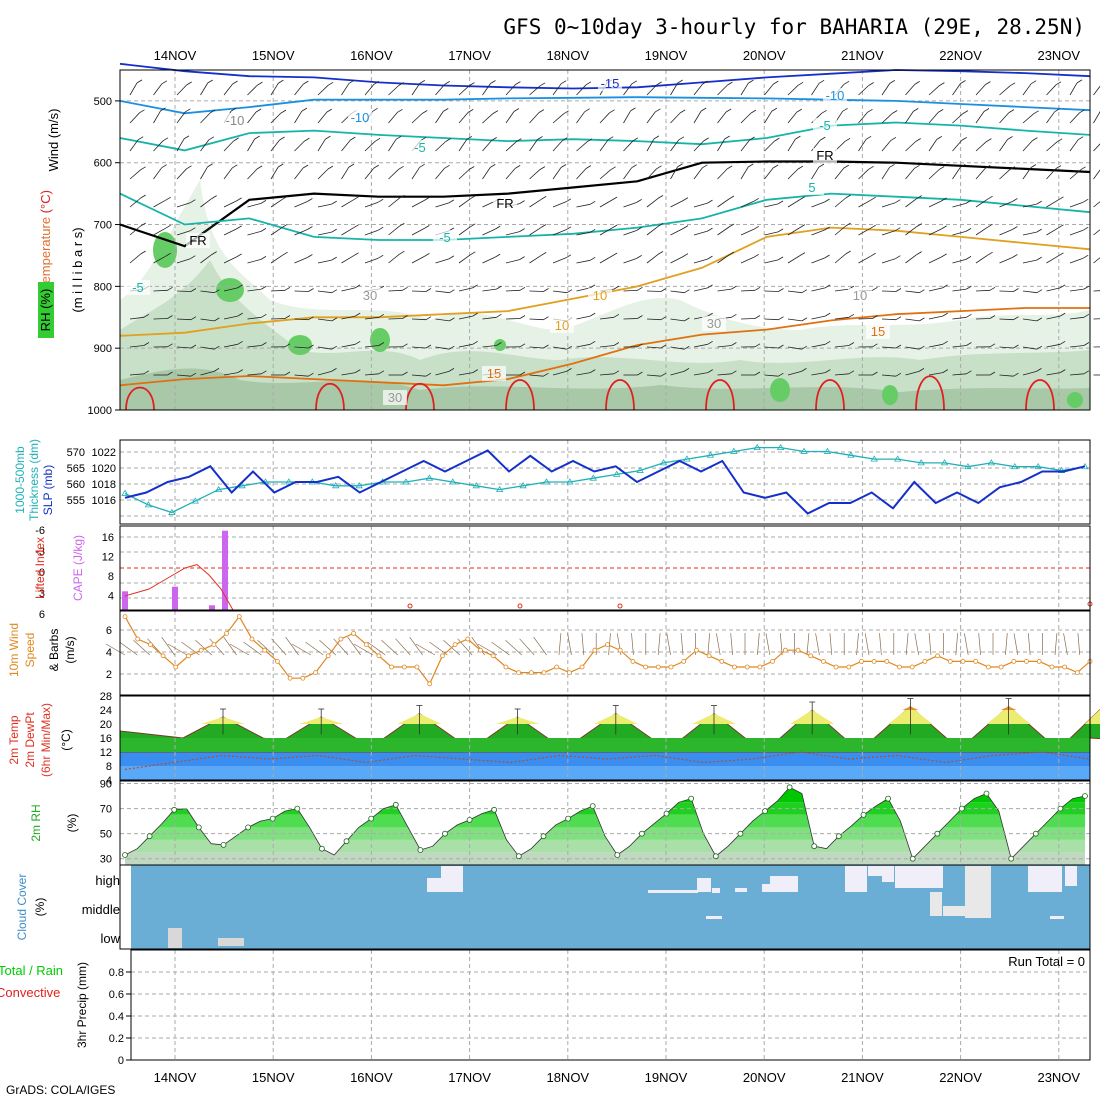 Image resolution: width=1100 pixels, height=1100 pixels. I want to click on temp-peak-yellow, so click(1092, 716).